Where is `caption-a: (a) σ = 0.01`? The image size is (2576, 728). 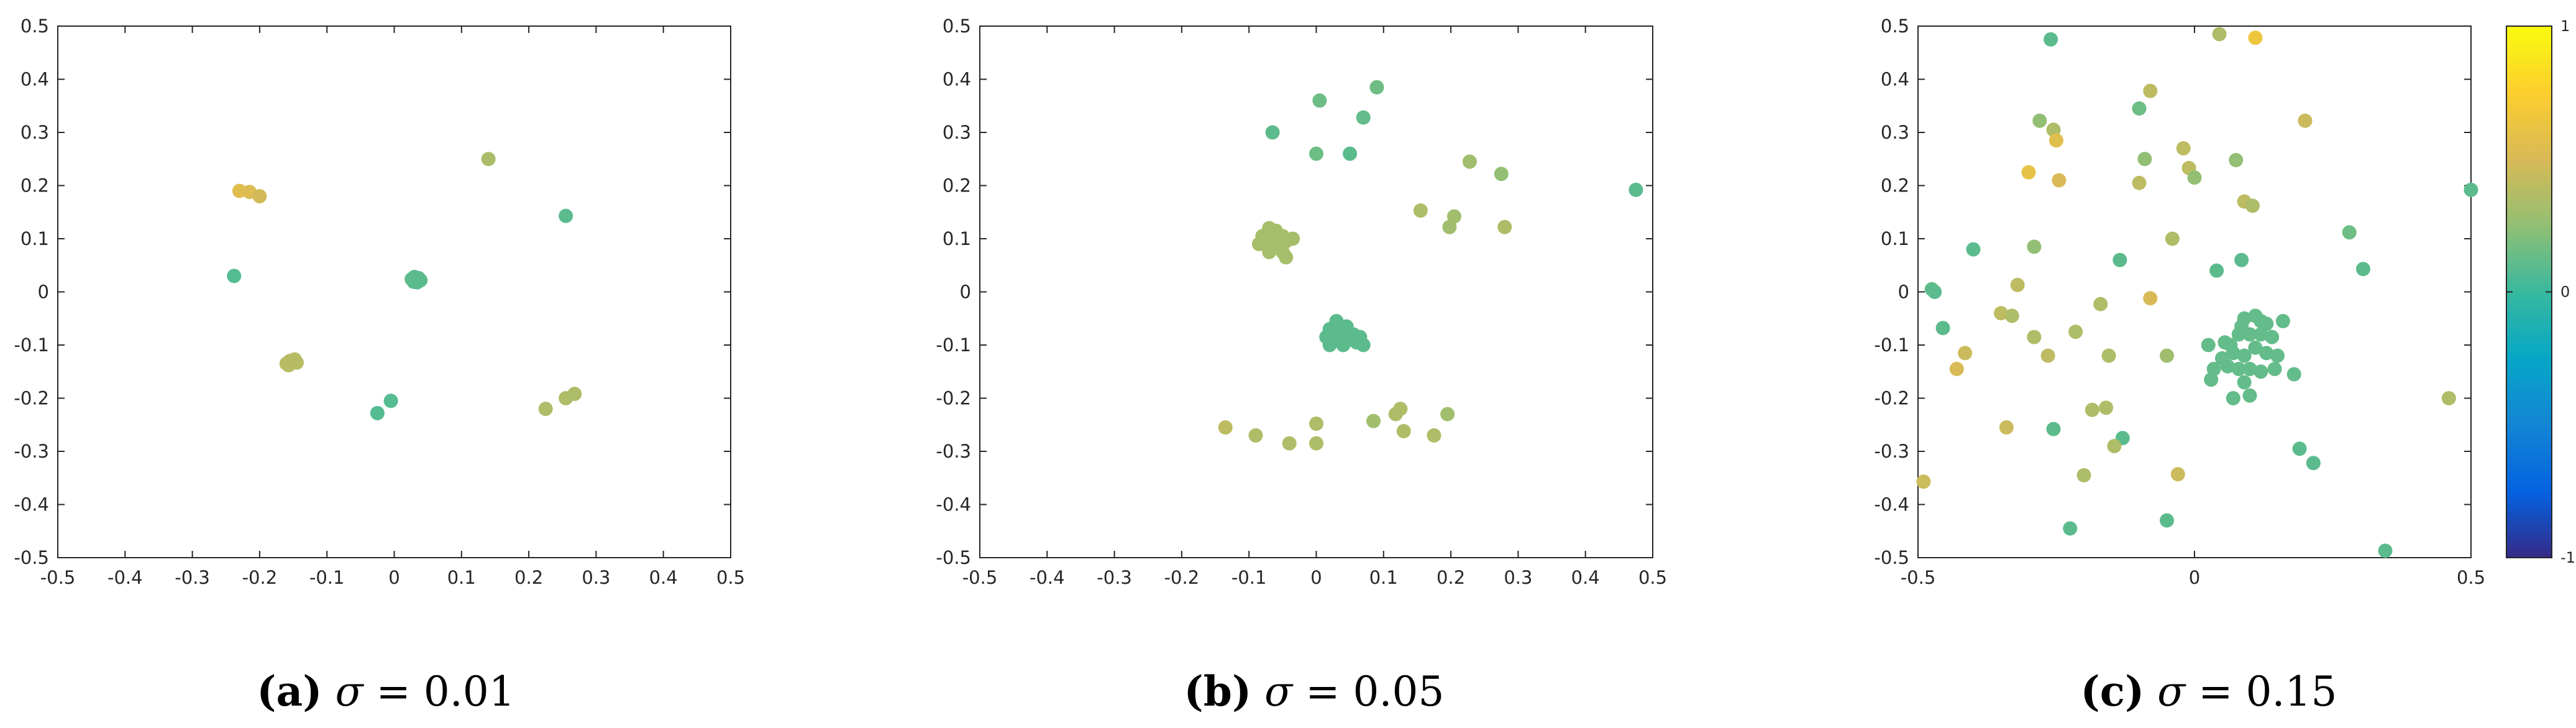 caption-a: (a) σ = 0.01 is located at coordinates (386, 691).